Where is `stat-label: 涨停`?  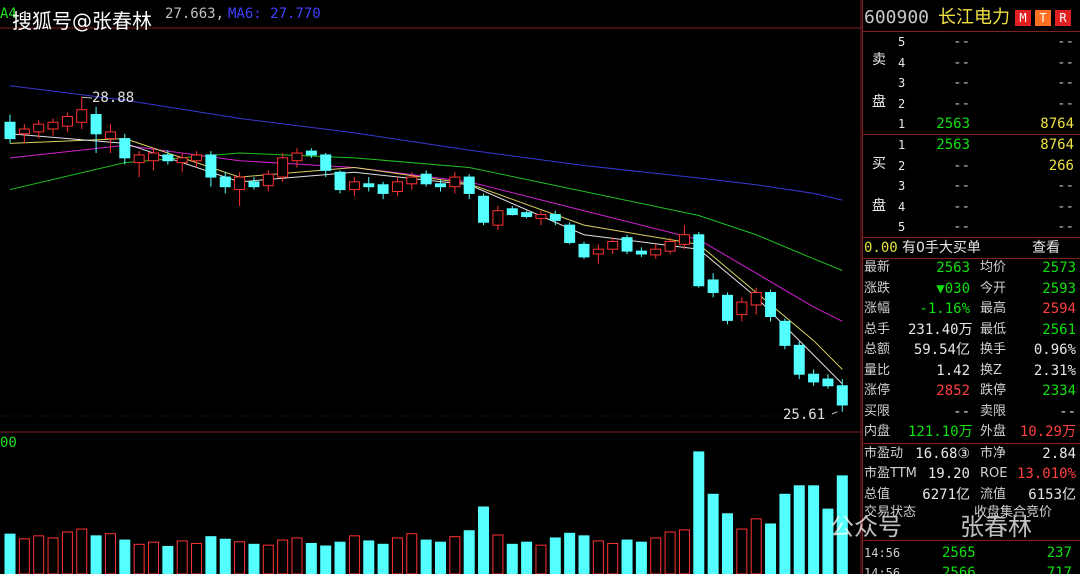 stat-label: 涨停 is located at coordinates (877, 390).